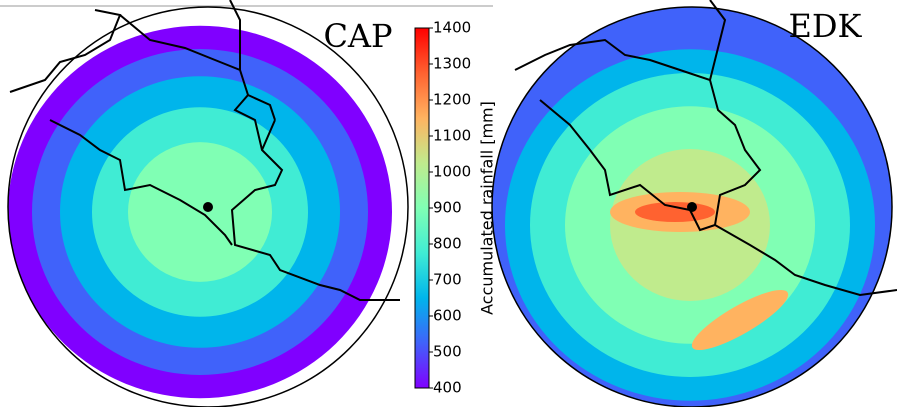 Image resolution: width=897 pixels, height=407 pixels. Describe the element at coordinates (452, 28) in the screenshot. I see `tick-label: 1400` at that location.